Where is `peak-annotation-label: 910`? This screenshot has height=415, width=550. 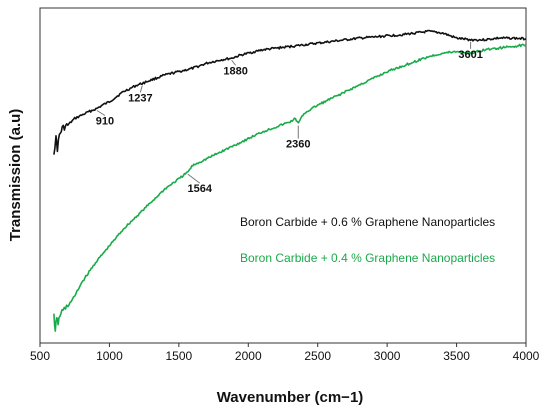 peak-annotation-label: 910 is located at coordinates (105, 122).